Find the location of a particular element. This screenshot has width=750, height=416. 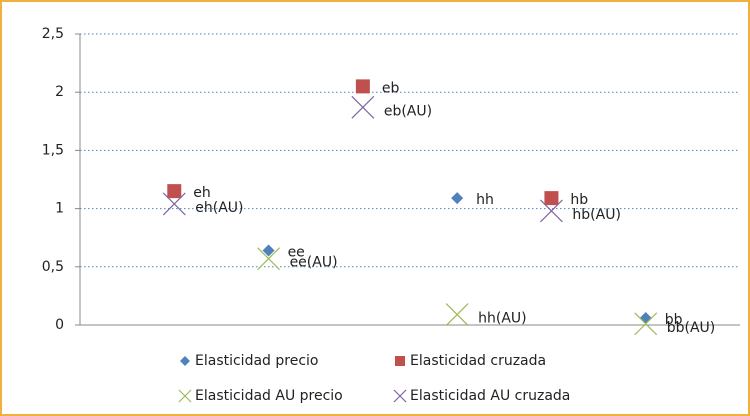

y-tick-label: 1,5 is located at coordinates (53, 150).